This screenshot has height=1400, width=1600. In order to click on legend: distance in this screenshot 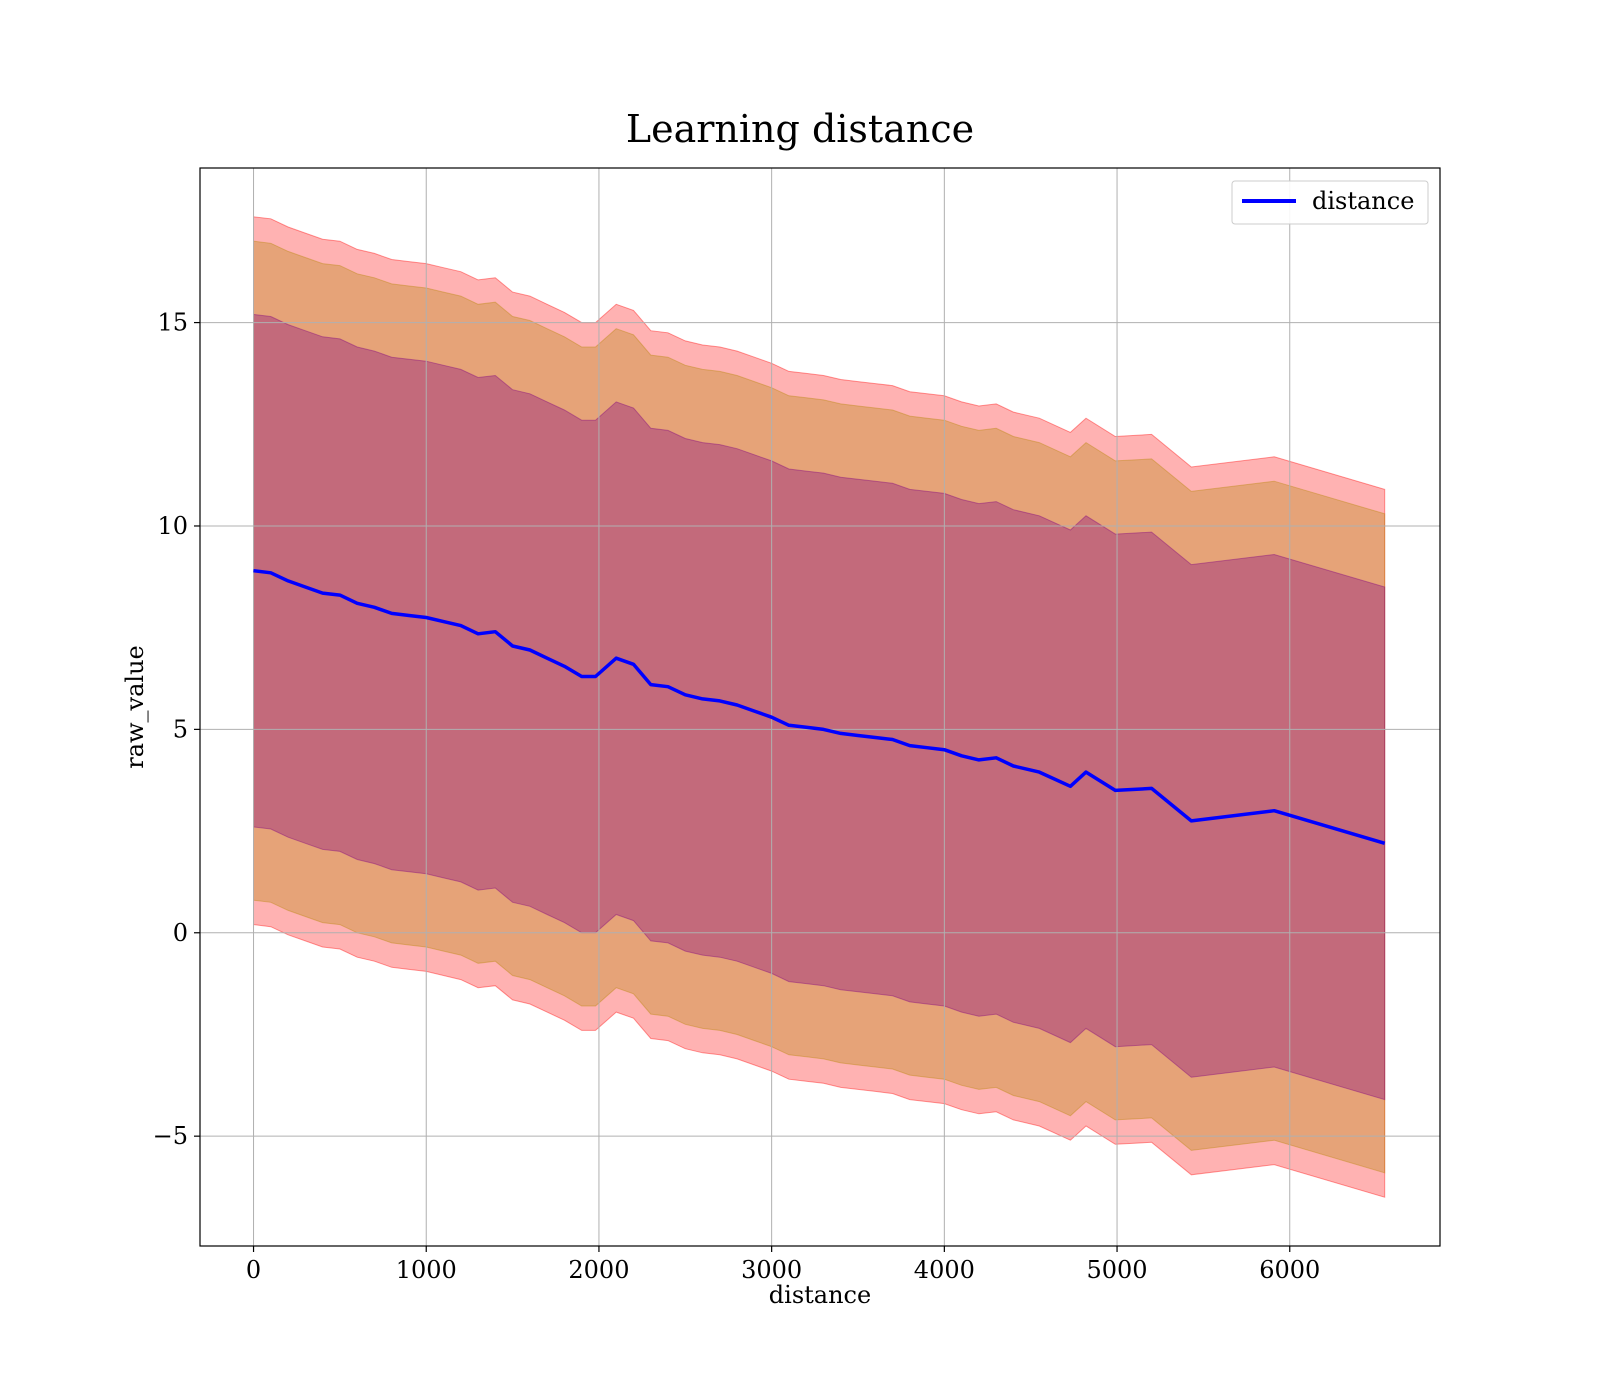, I will do `click(1330, 202)`.